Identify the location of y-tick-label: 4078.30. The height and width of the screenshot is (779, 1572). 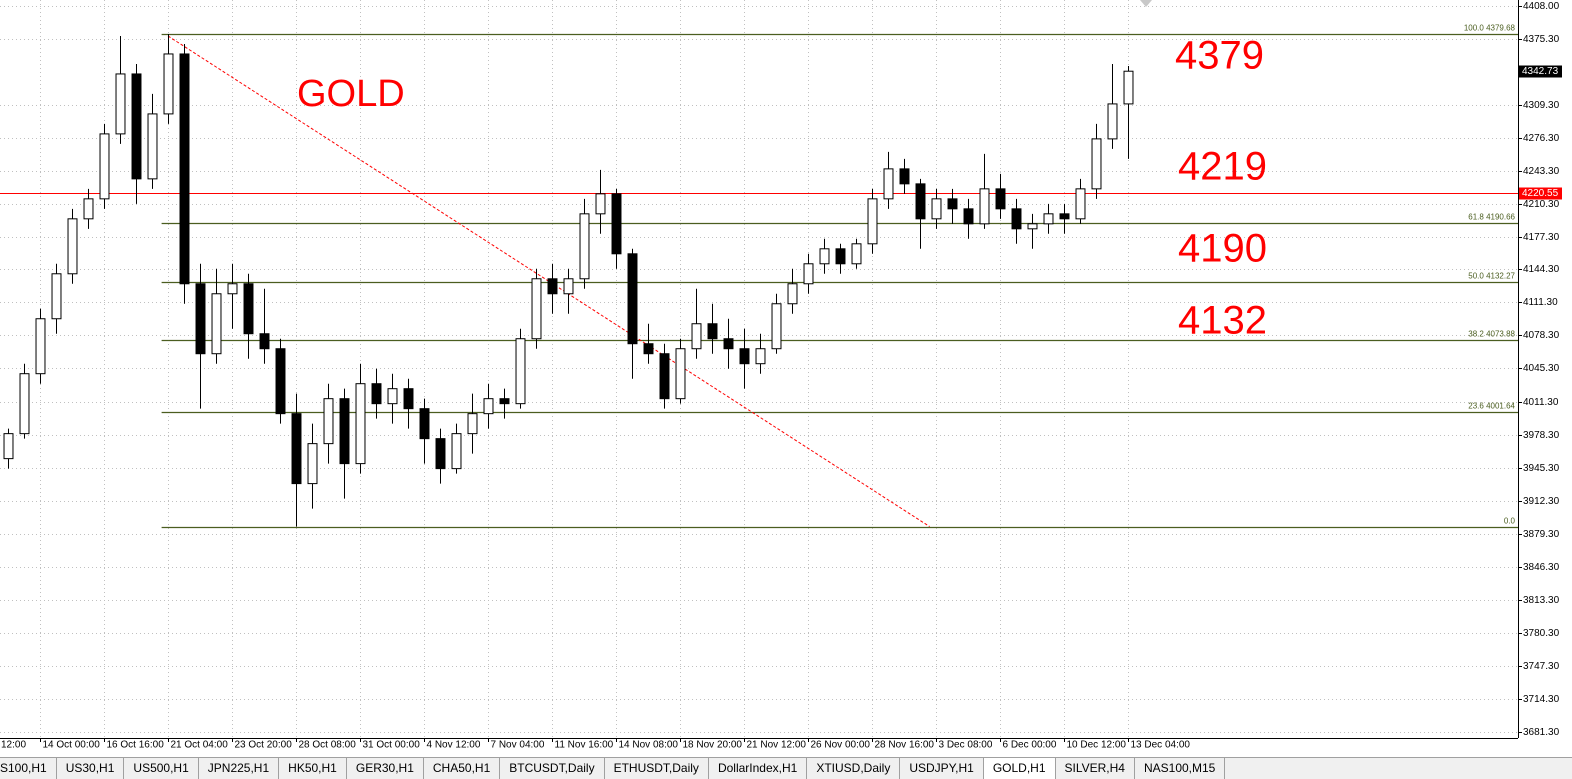
(1541, 335).